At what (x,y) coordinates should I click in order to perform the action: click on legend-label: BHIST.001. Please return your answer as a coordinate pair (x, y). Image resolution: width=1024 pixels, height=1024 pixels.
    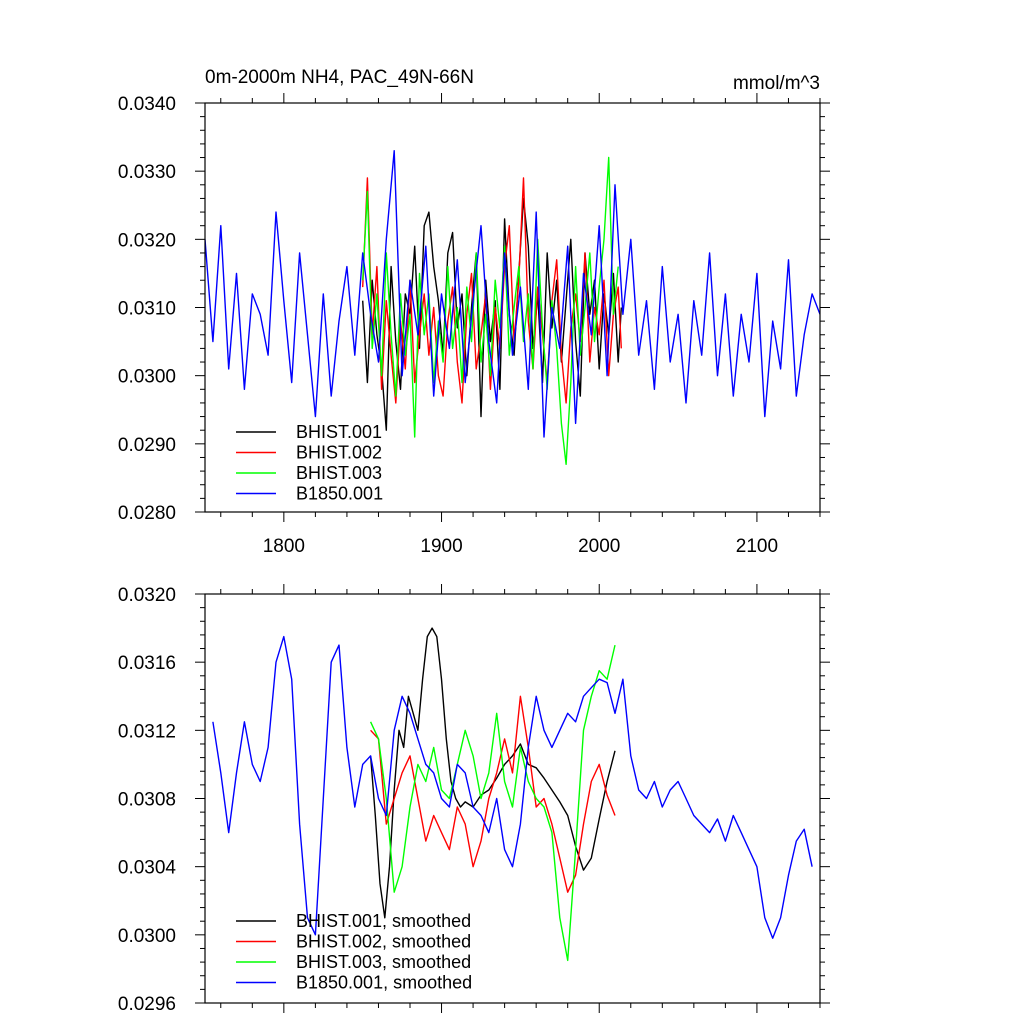
    Looking at the image, I should click on (339, 432).